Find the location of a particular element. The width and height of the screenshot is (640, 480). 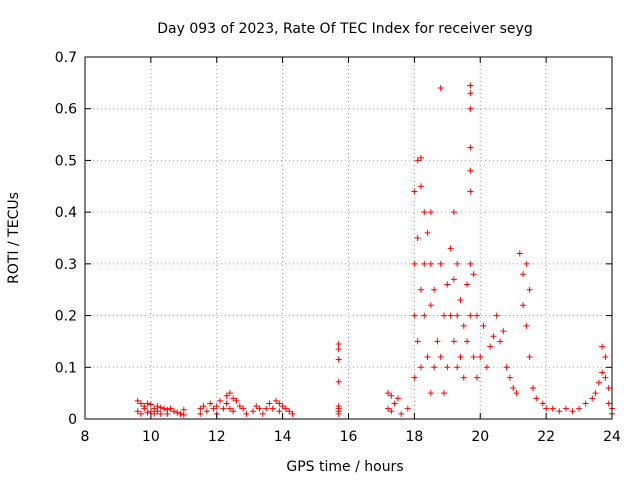

y-tick-label: 0.7 is located at coordinates (66, 58).